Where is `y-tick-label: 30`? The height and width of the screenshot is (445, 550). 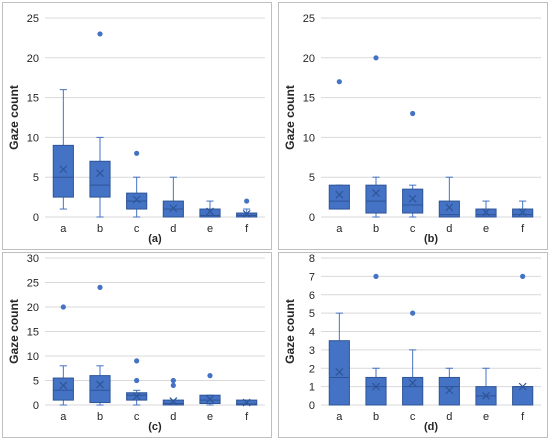
y-tick-label: 30 is located at coordinates (33, 259).